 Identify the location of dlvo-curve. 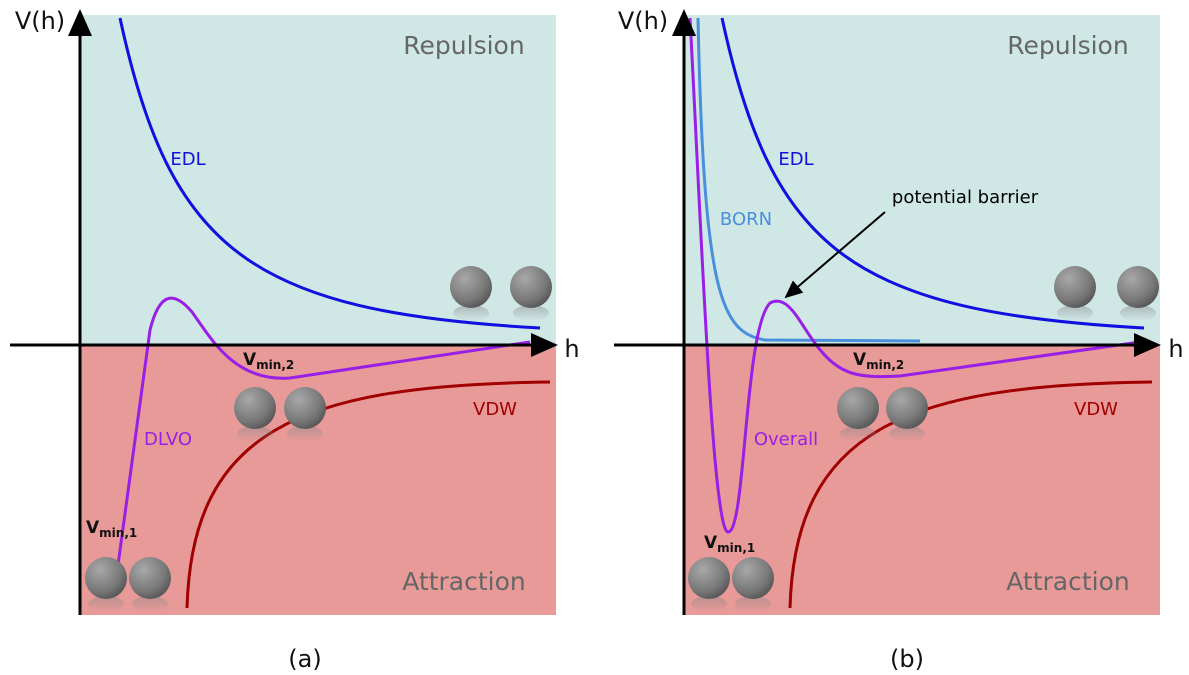
(323, 431).